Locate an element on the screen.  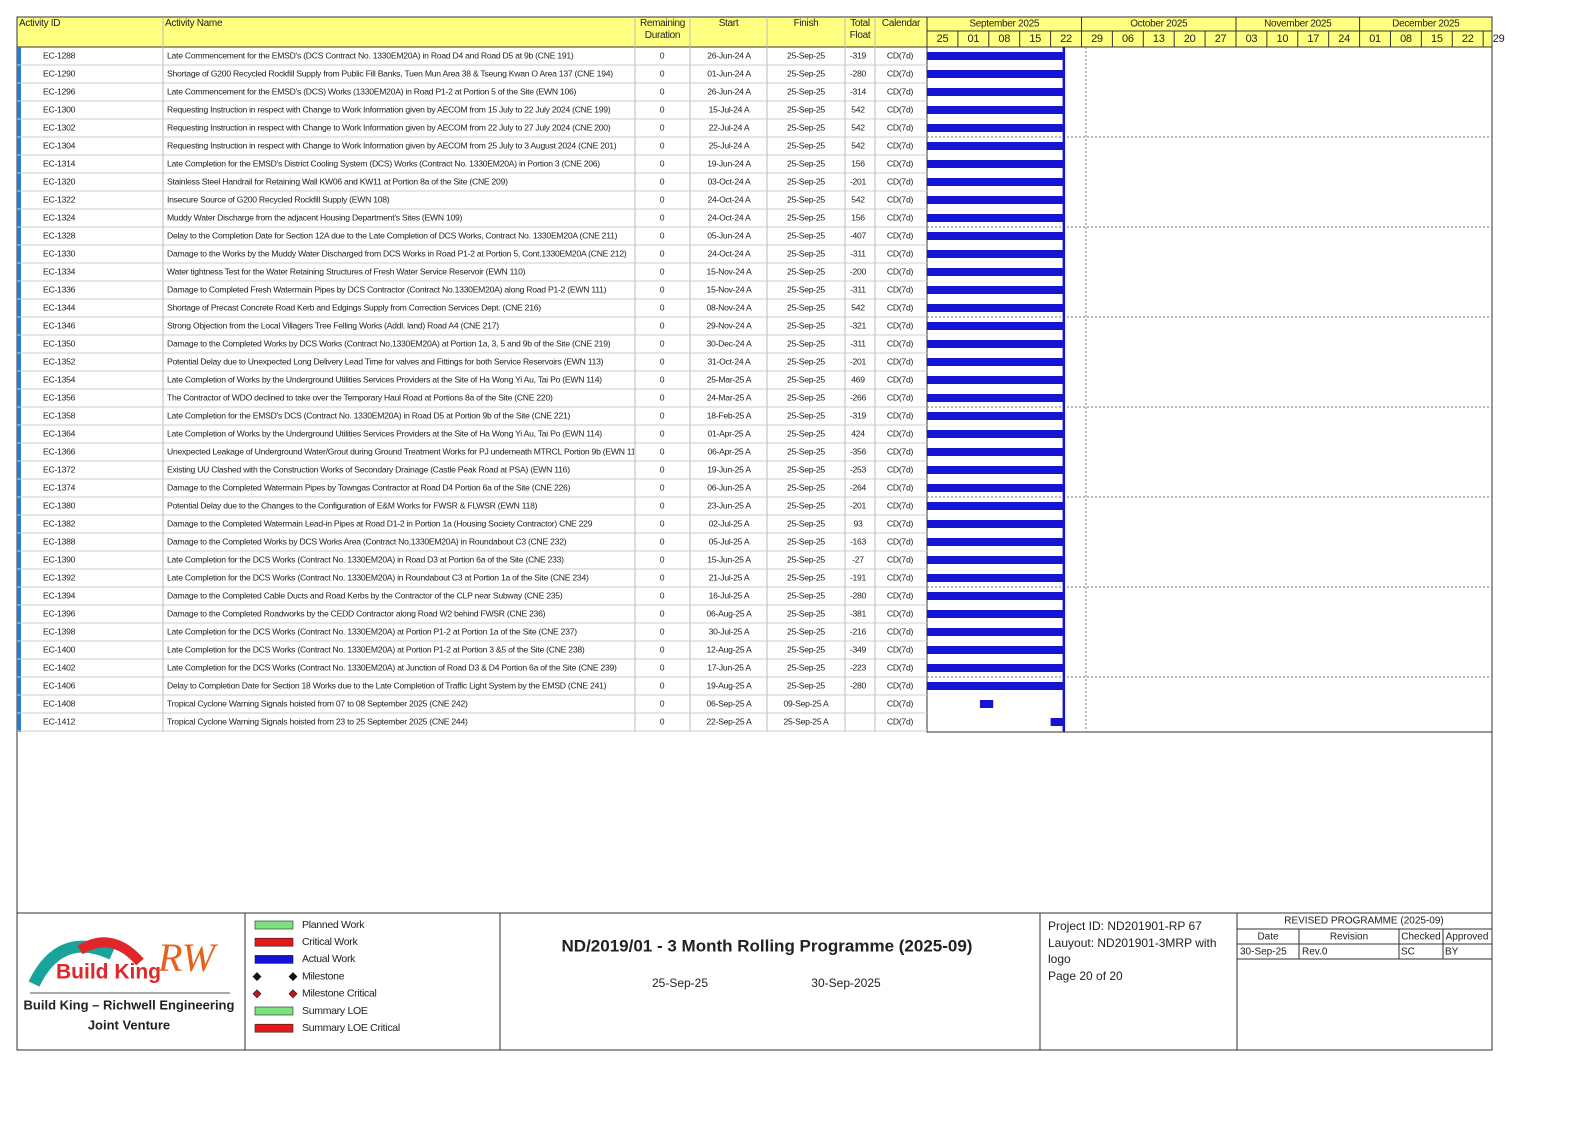
cell: 15-Nov-24 A is located at coordinates (729, 271).